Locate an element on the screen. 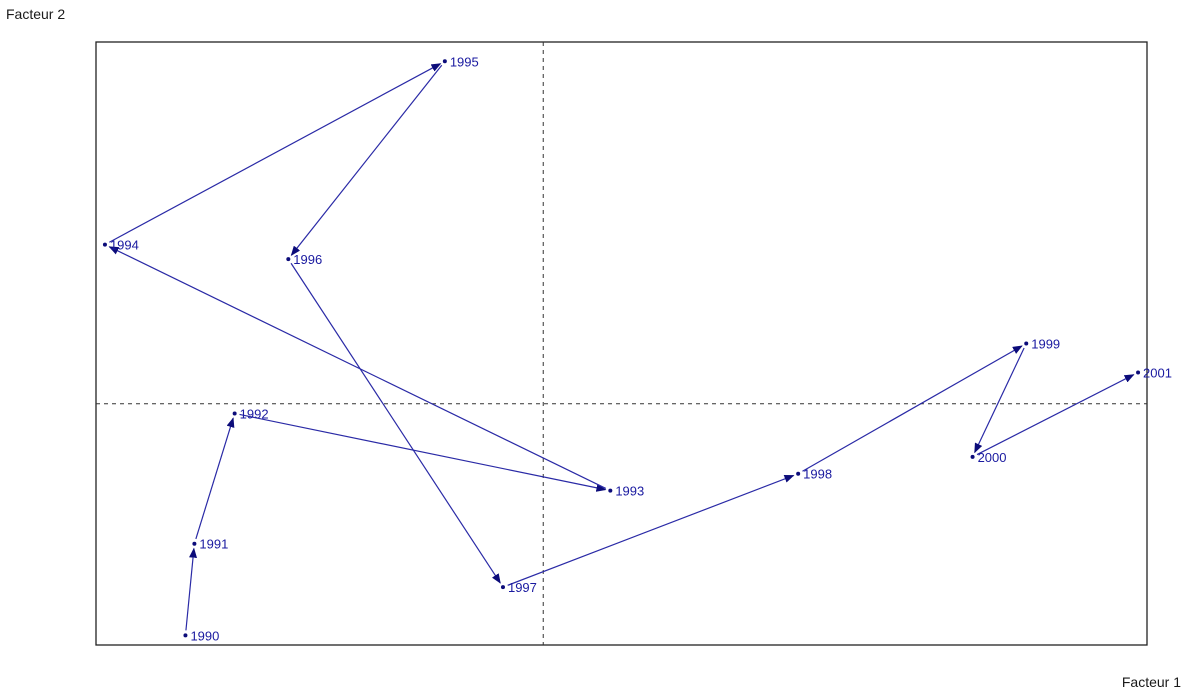 Image resolution: width=1193 pixels, height=696 pixels. point-1998 is located at coordinates (798, 473).